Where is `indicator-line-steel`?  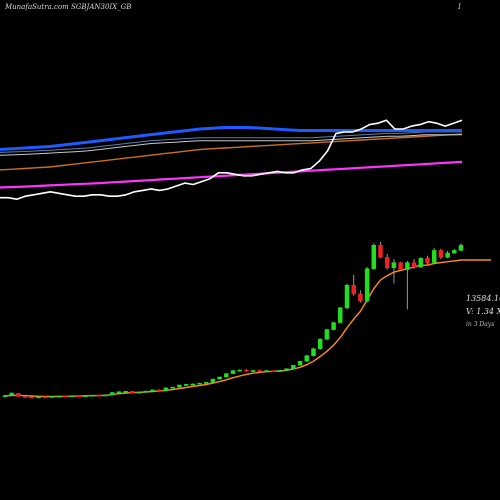
indicator-line-steel is located at coordinates (231, 142).